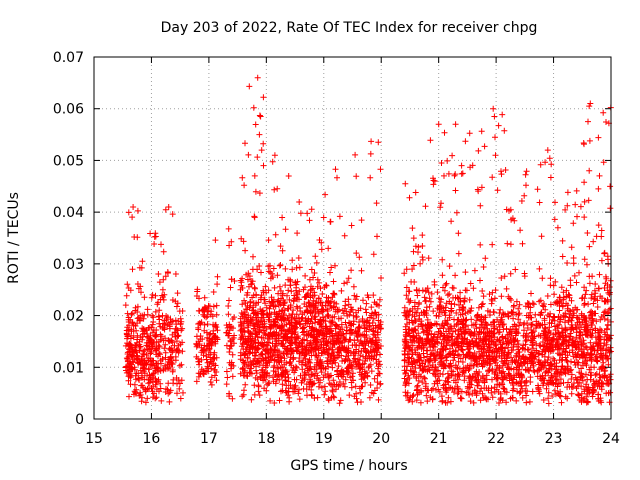  Describe the element at coordinates (324, 439) in the screenshot. I see `x-tick-label: 19` at that location.